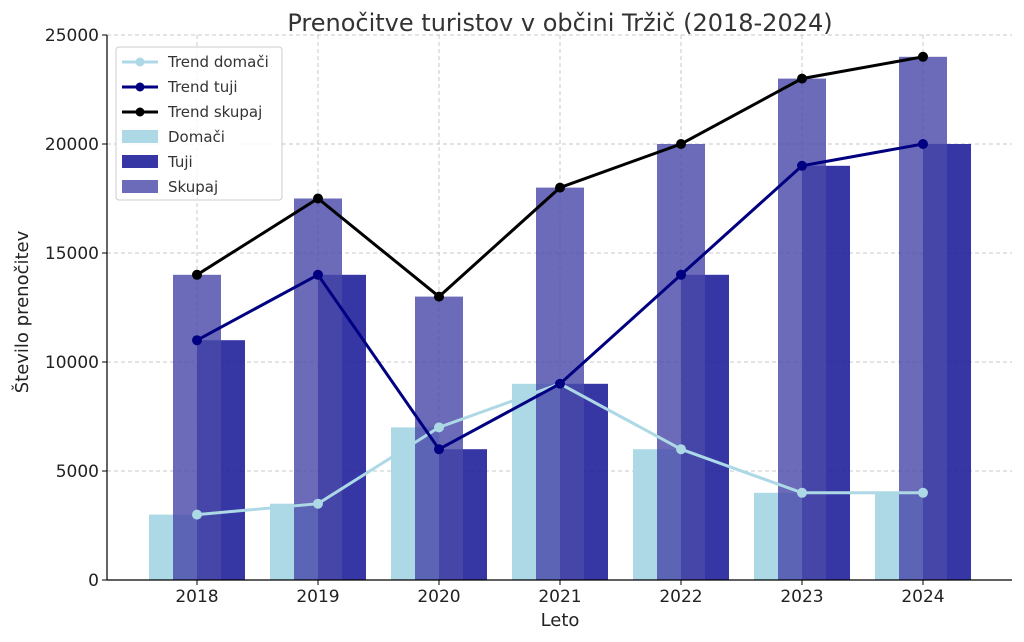  I want to click on x-tick-label: 2023, so click(801, 597).